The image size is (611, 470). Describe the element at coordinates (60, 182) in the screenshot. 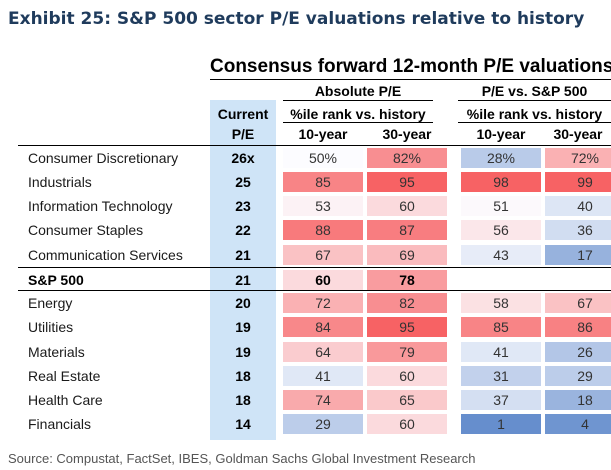

I see `sector-name: Industrials` at that location.